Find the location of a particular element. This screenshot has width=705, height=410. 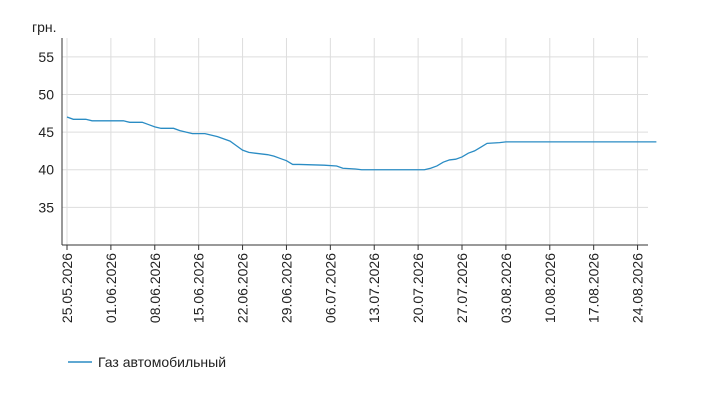

x-tick-label: 06.07.2026 is located at coordinates (330, 288).